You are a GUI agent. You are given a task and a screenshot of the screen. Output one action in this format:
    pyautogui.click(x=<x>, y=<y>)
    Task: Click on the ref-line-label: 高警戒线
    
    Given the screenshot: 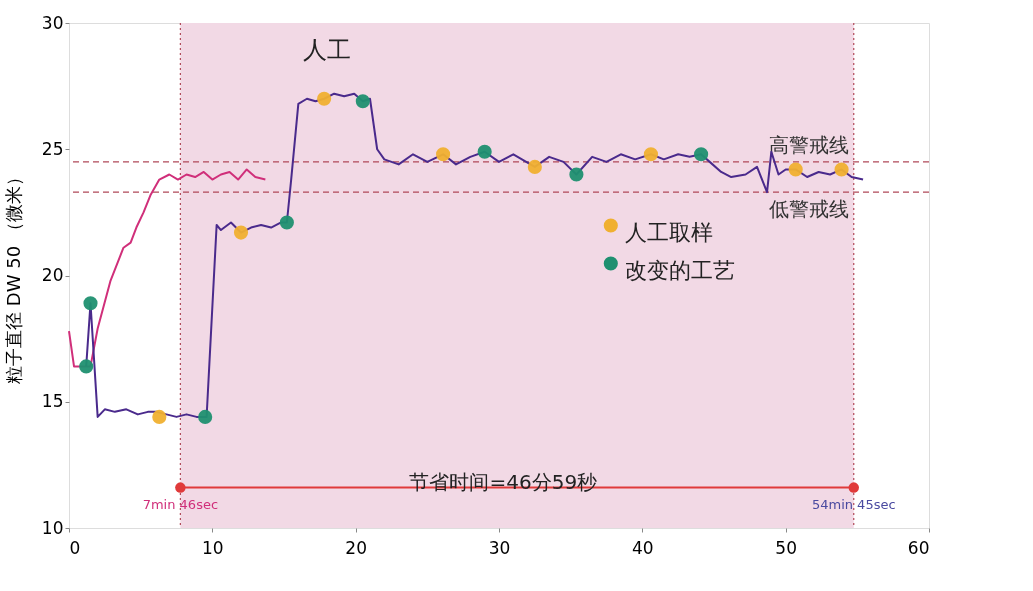 What is the action you would take?
    pyautogui.click(x=808, y=144)
    